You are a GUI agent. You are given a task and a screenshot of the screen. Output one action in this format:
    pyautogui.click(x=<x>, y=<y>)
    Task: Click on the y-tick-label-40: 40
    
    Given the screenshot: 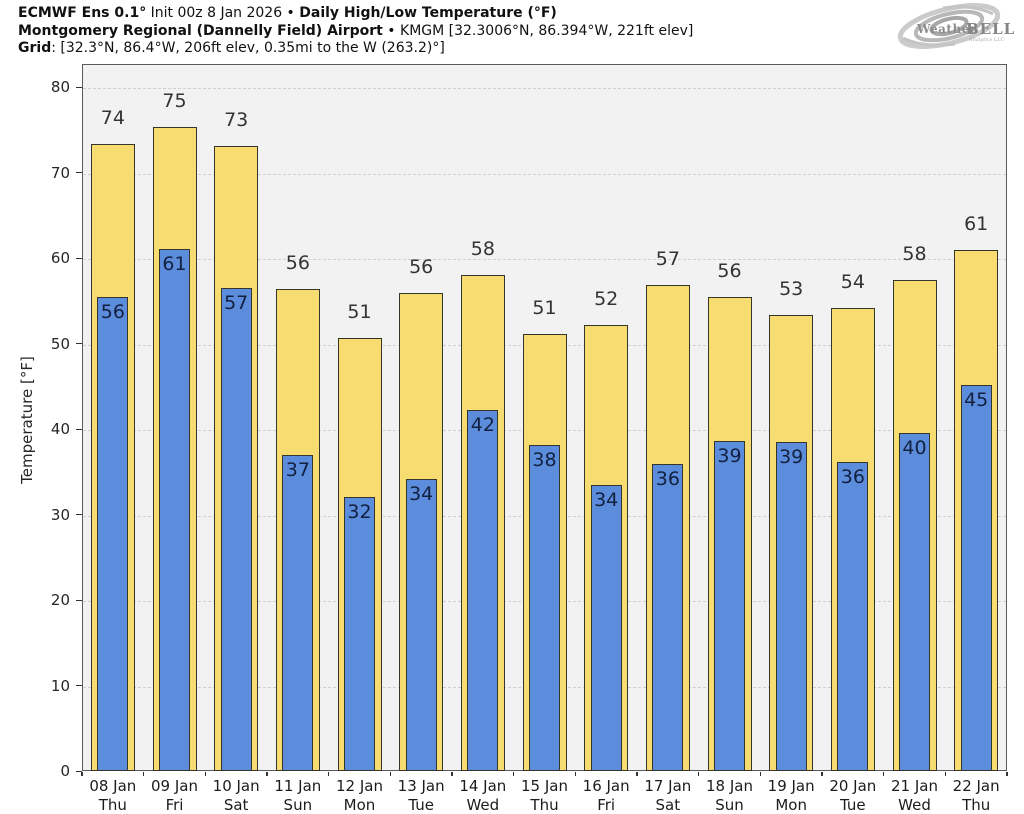 What is the action you would take?
    pyautogui.click(x=60, y=429)
    